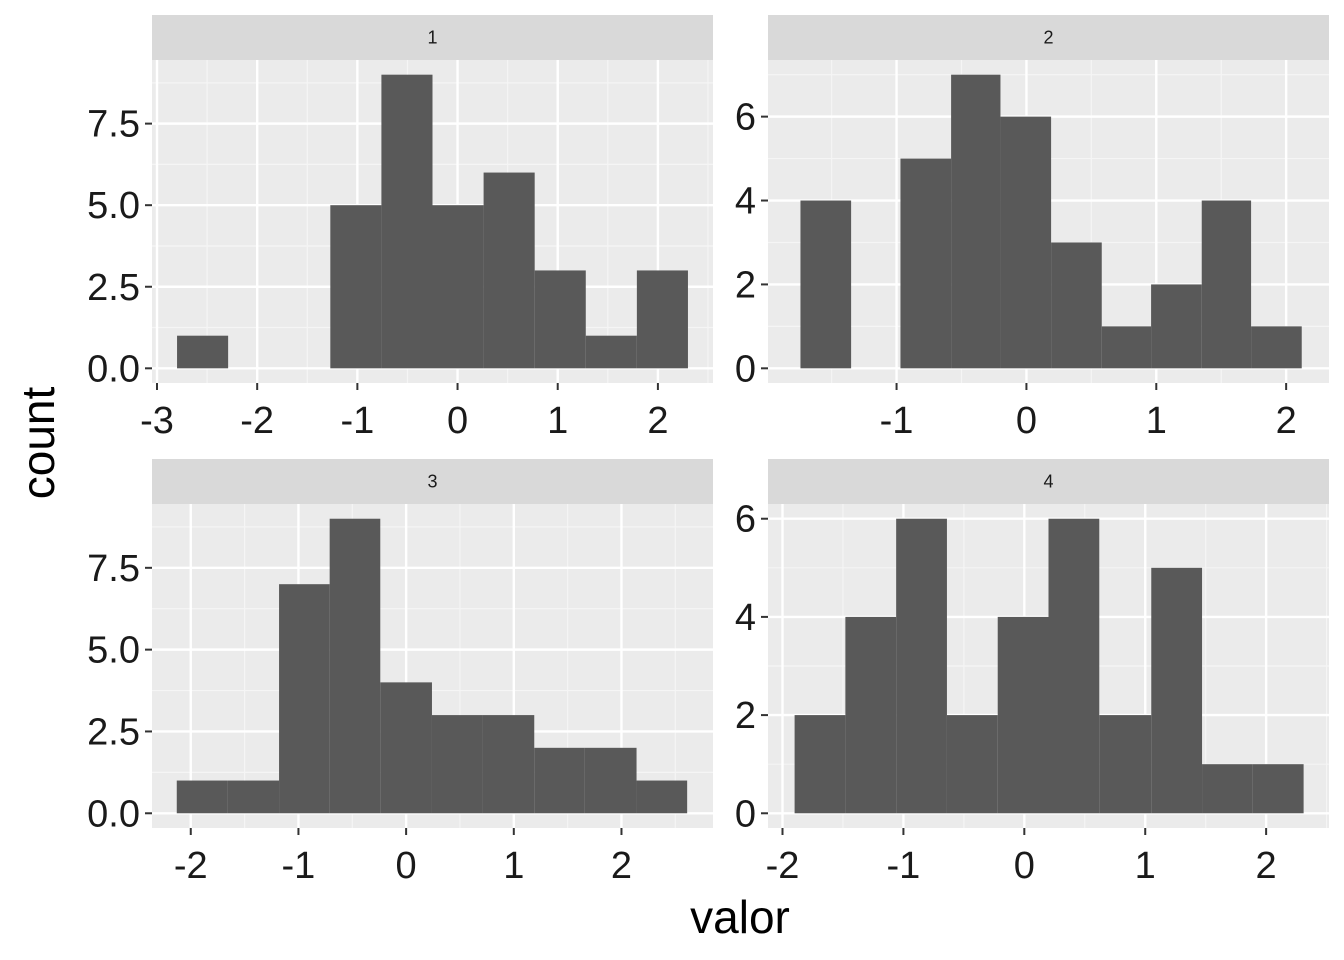  I want to click on facet-3-y-tick-label: 2.5, so click(113, 732).